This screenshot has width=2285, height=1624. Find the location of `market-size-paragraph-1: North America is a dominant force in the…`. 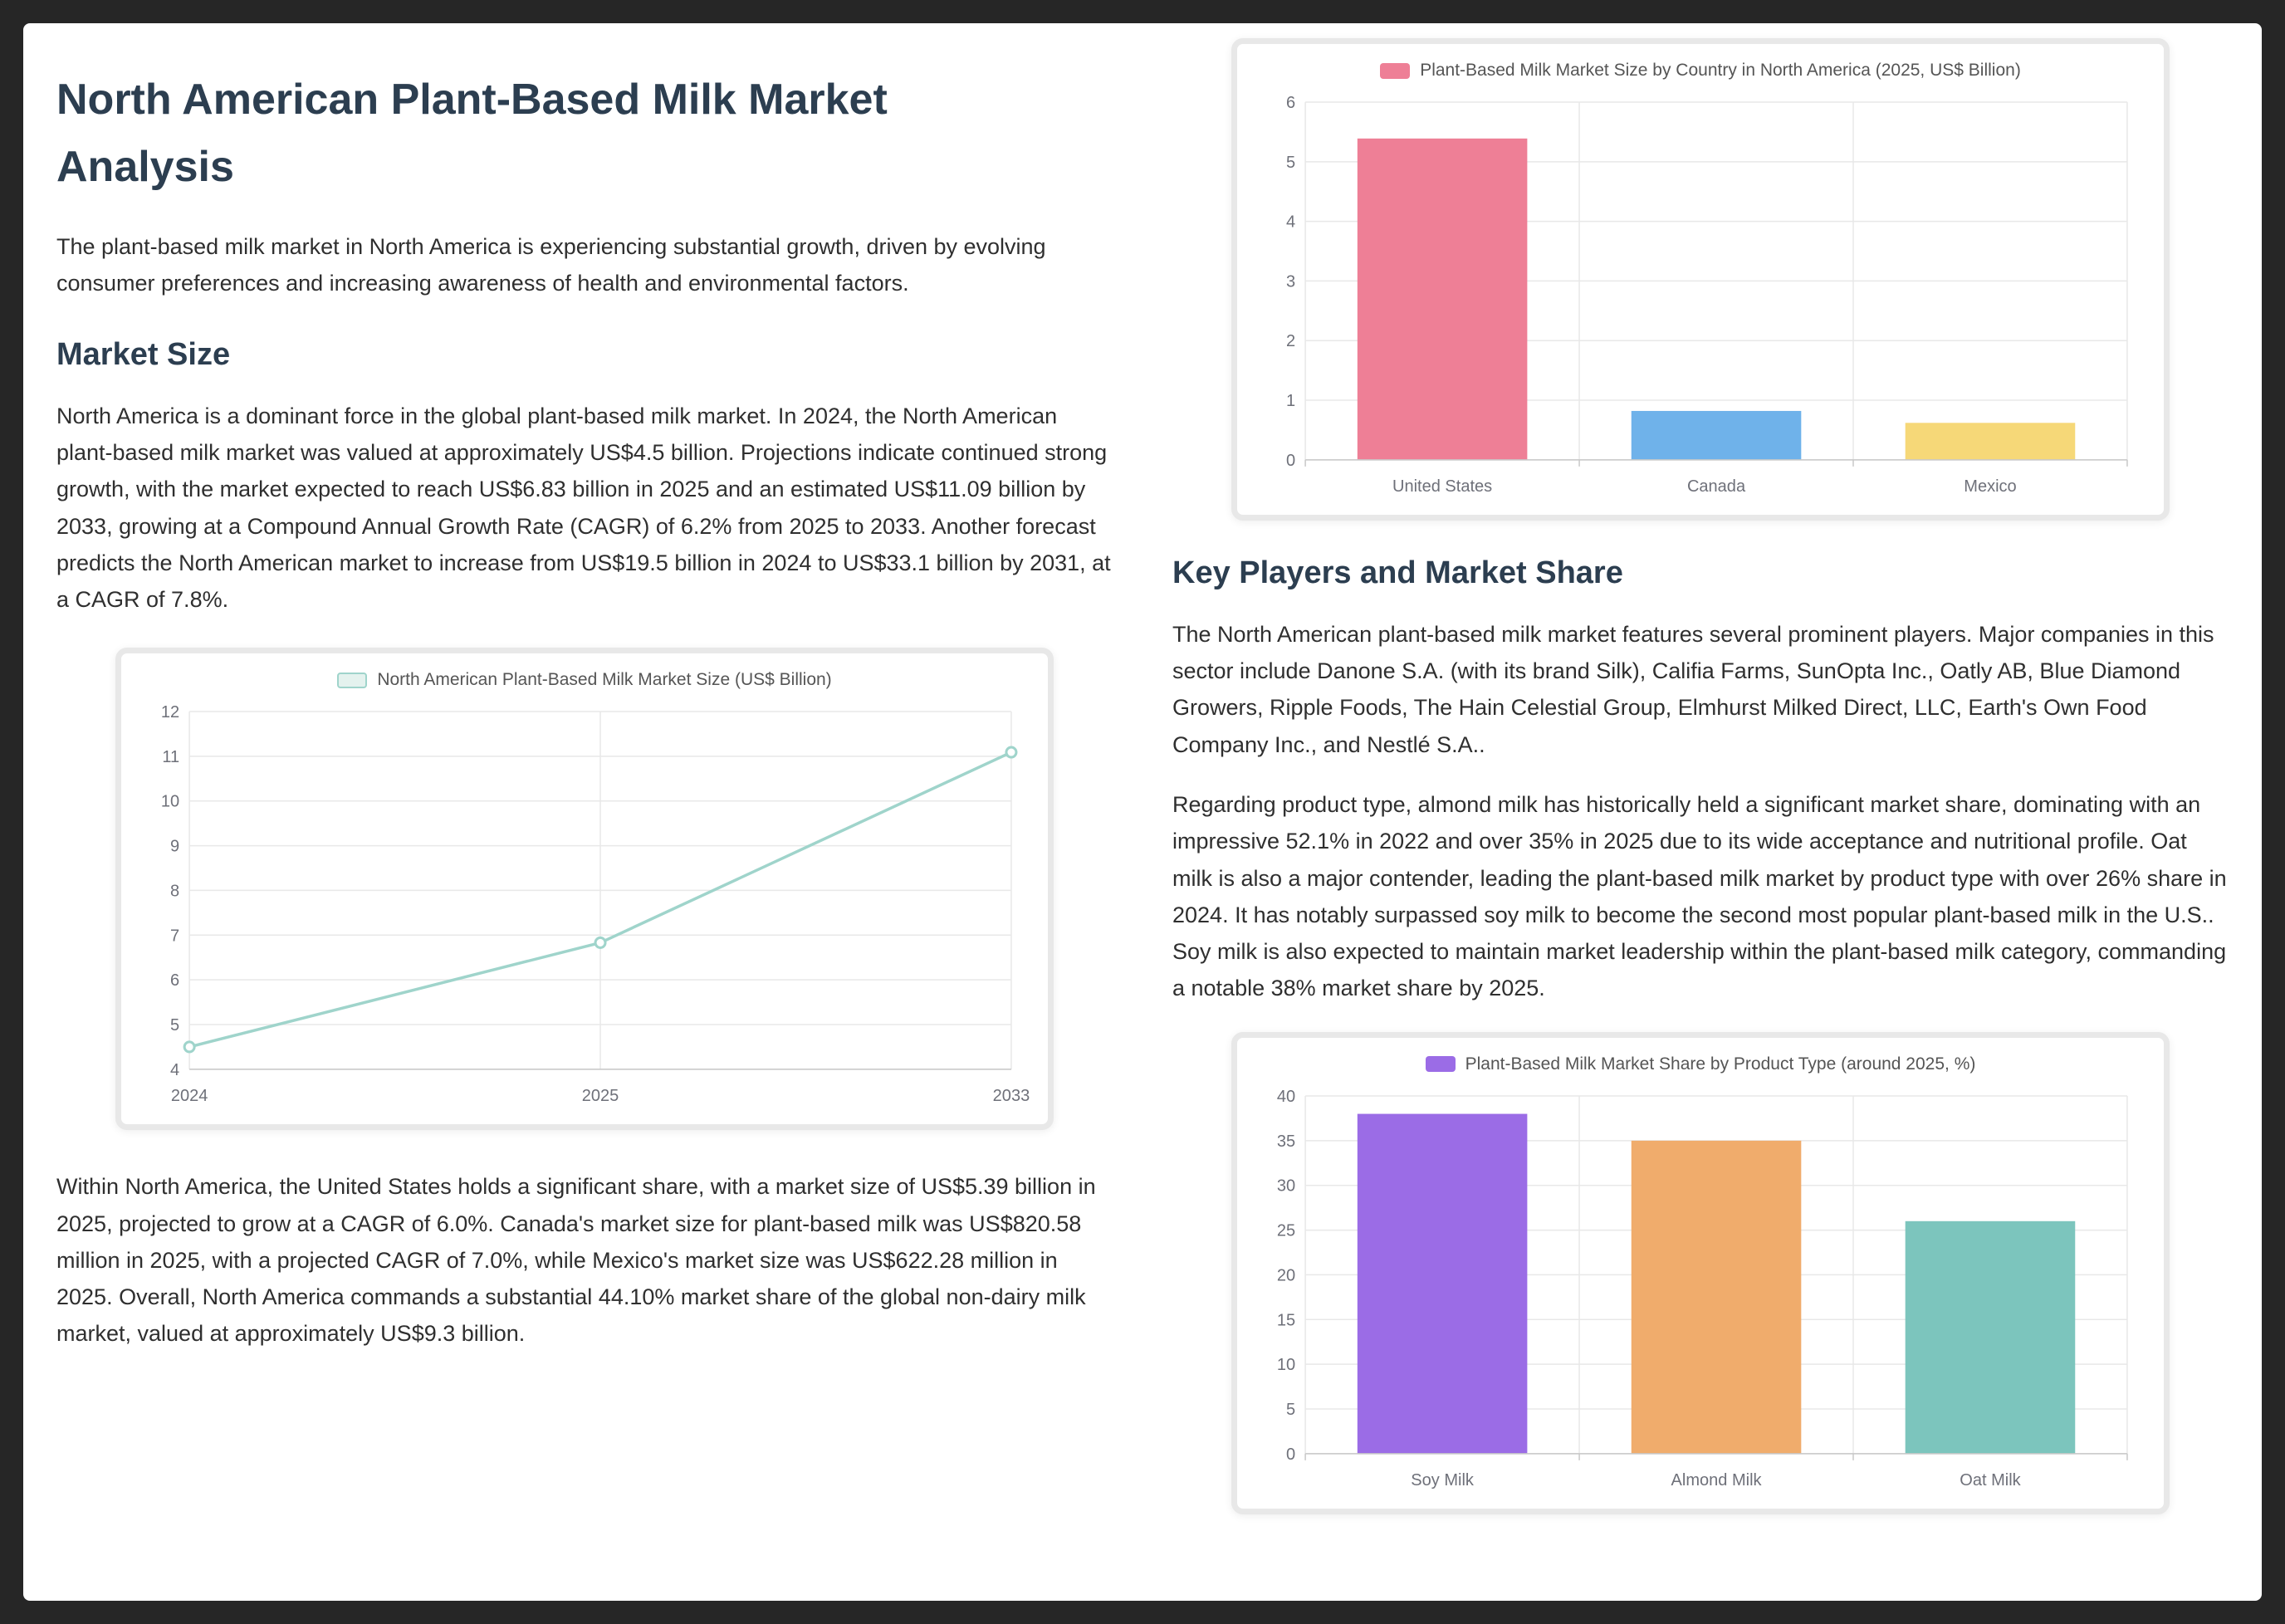

market-size-paragraph-1: North America is a dominant force in the… is located at coordinates (583, 508).